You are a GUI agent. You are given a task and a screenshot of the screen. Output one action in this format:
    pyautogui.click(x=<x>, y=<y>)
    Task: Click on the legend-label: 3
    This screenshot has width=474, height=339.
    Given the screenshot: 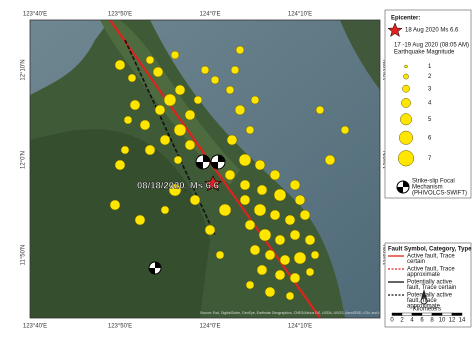 What is the action you would take?
    pyautogui.click(x=430, y=89)
    